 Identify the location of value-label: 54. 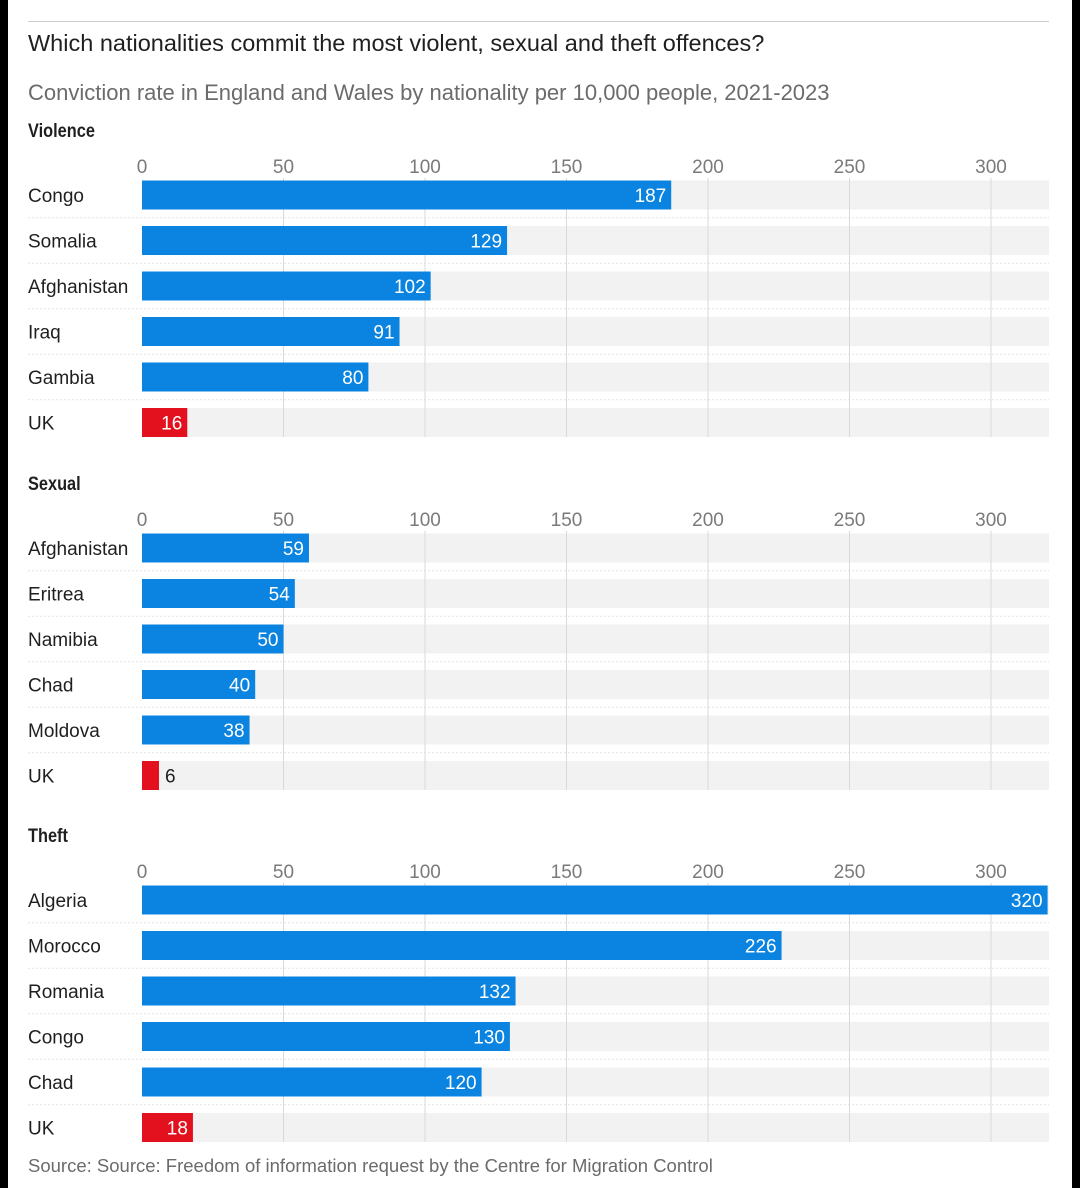
(280, 595).